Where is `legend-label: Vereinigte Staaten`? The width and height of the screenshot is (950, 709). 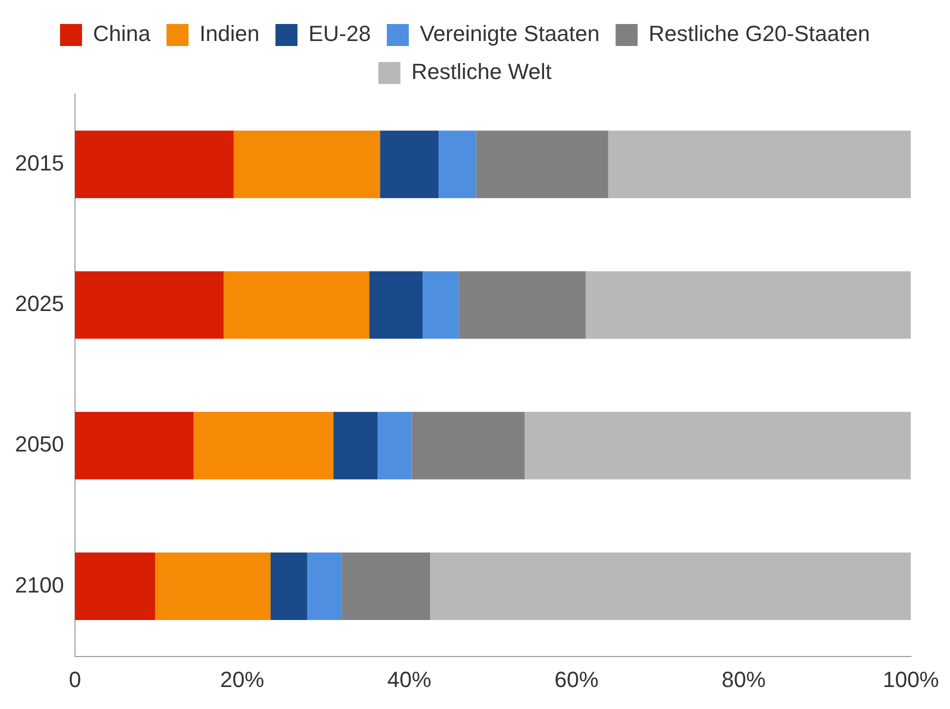
legend-label: Vereinigte Staaten is located at coordinates (510, 33).